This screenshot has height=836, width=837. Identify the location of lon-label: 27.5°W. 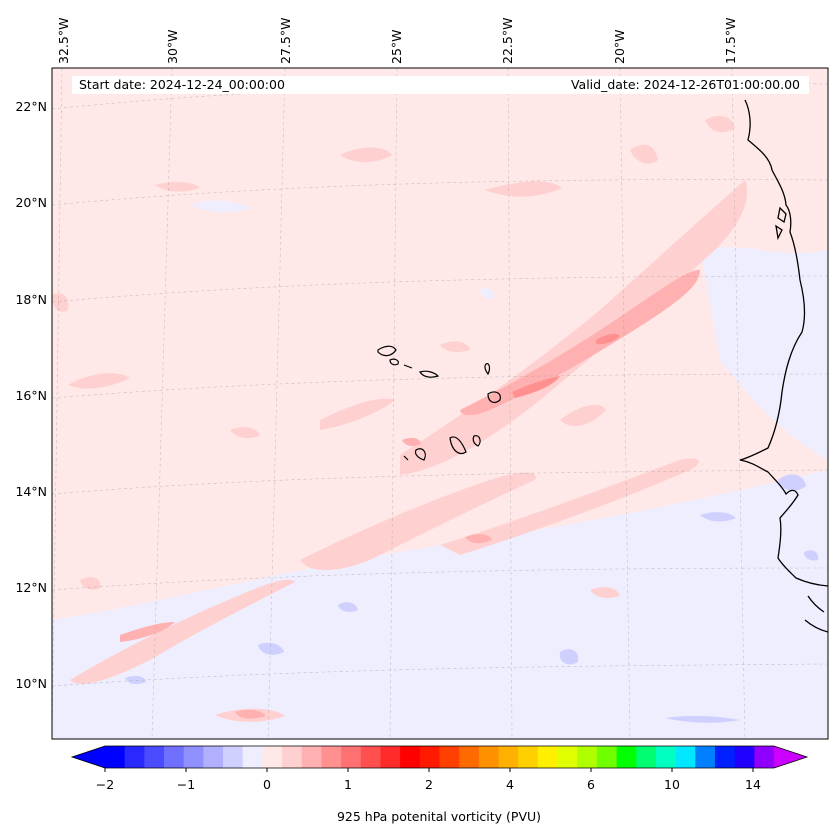
(285, 41).